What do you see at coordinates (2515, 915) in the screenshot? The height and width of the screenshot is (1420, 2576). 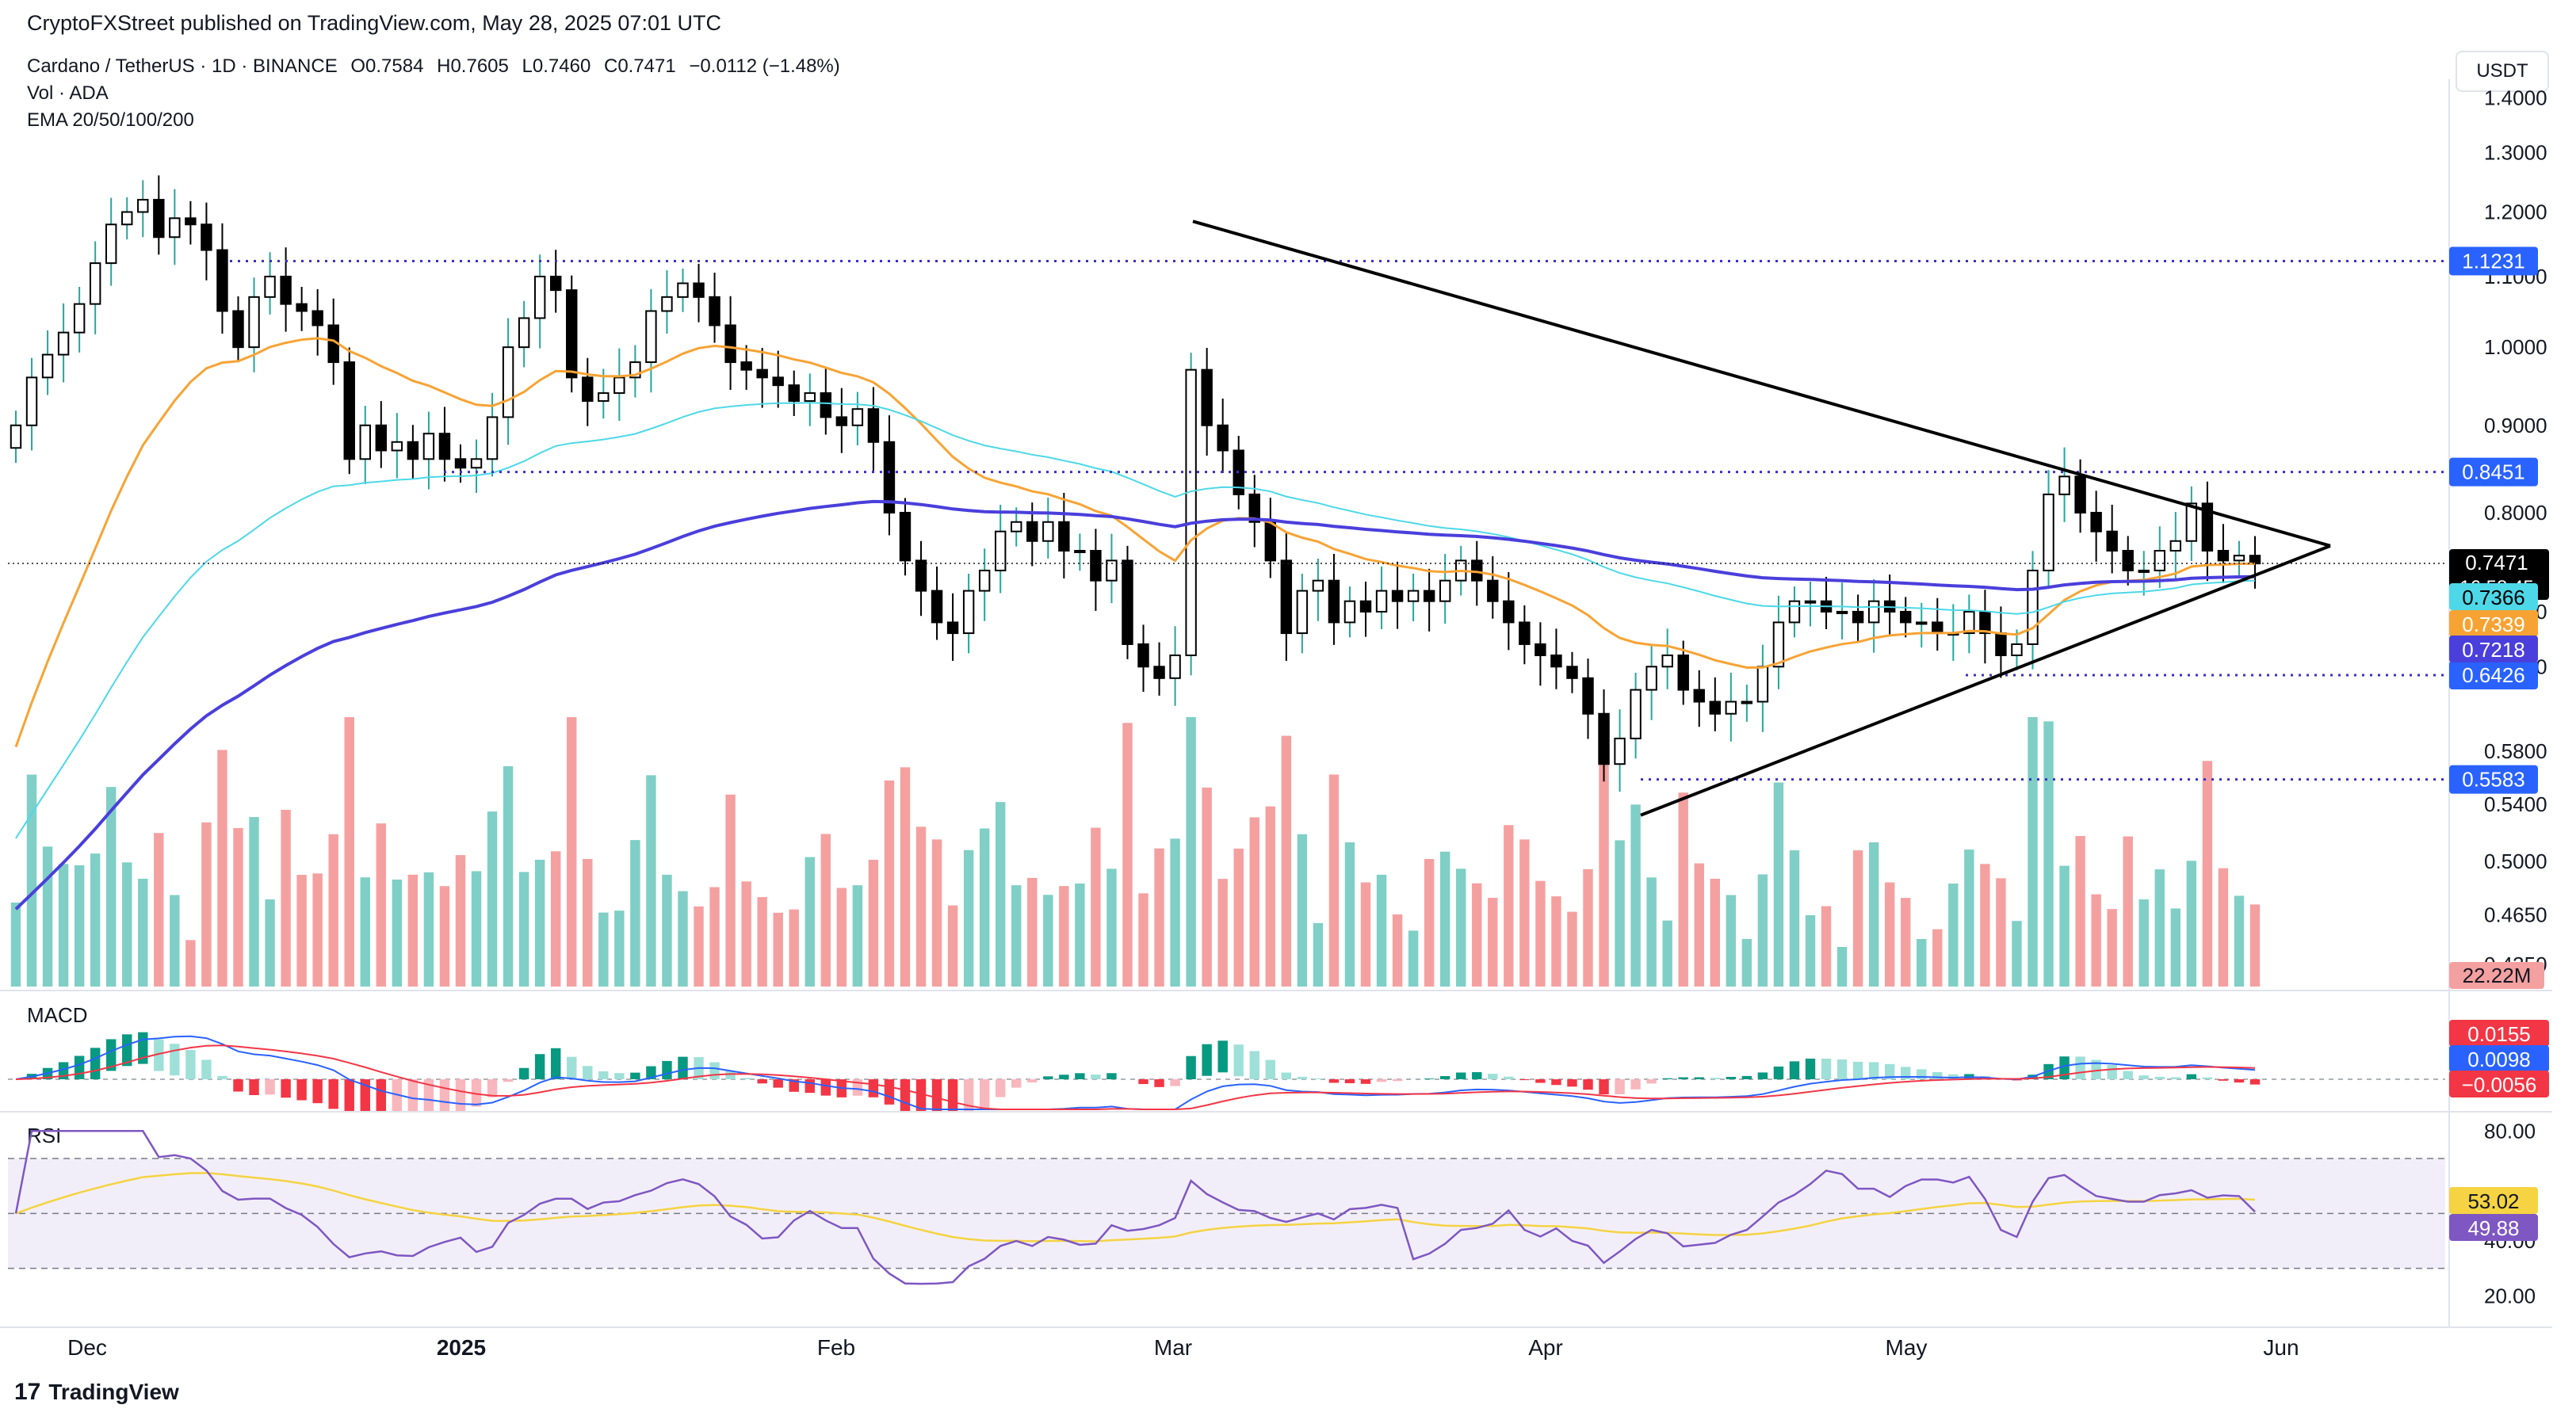 I see `y-tick-label: 0.4650` at bounding box center [2515, 915].